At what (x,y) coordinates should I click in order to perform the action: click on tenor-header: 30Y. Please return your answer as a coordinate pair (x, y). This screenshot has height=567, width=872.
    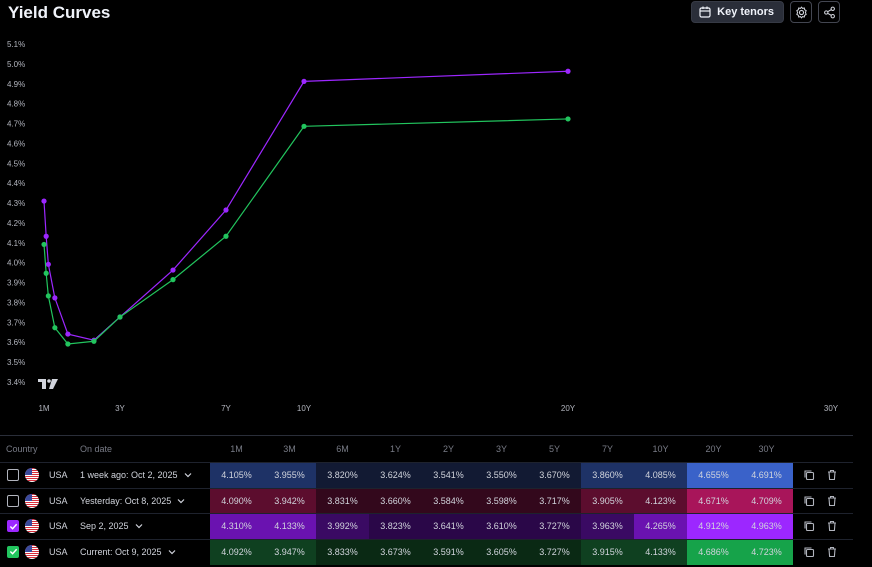
    Looking at the image, I should click on (766, 449).